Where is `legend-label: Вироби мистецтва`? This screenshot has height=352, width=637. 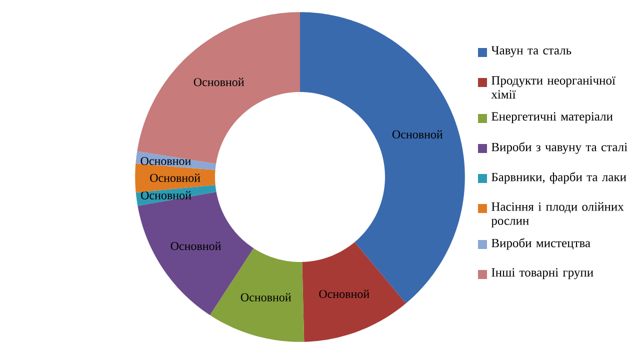
legend-label: Вироби мистецтва is located at coordinates (541, 244).